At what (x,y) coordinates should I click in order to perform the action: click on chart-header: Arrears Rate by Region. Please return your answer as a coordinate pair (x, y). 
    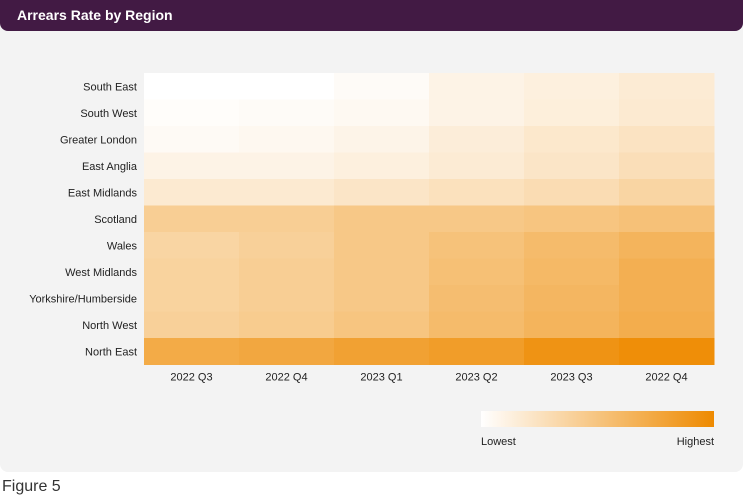
    Looking at the image, I should click on (371, 15).